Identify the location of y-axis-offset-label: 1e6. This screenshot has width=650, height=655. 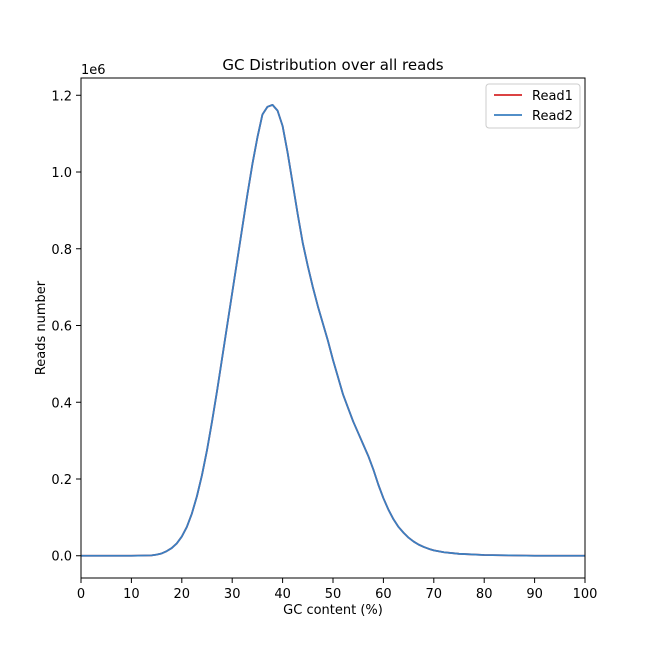
(93, 70).